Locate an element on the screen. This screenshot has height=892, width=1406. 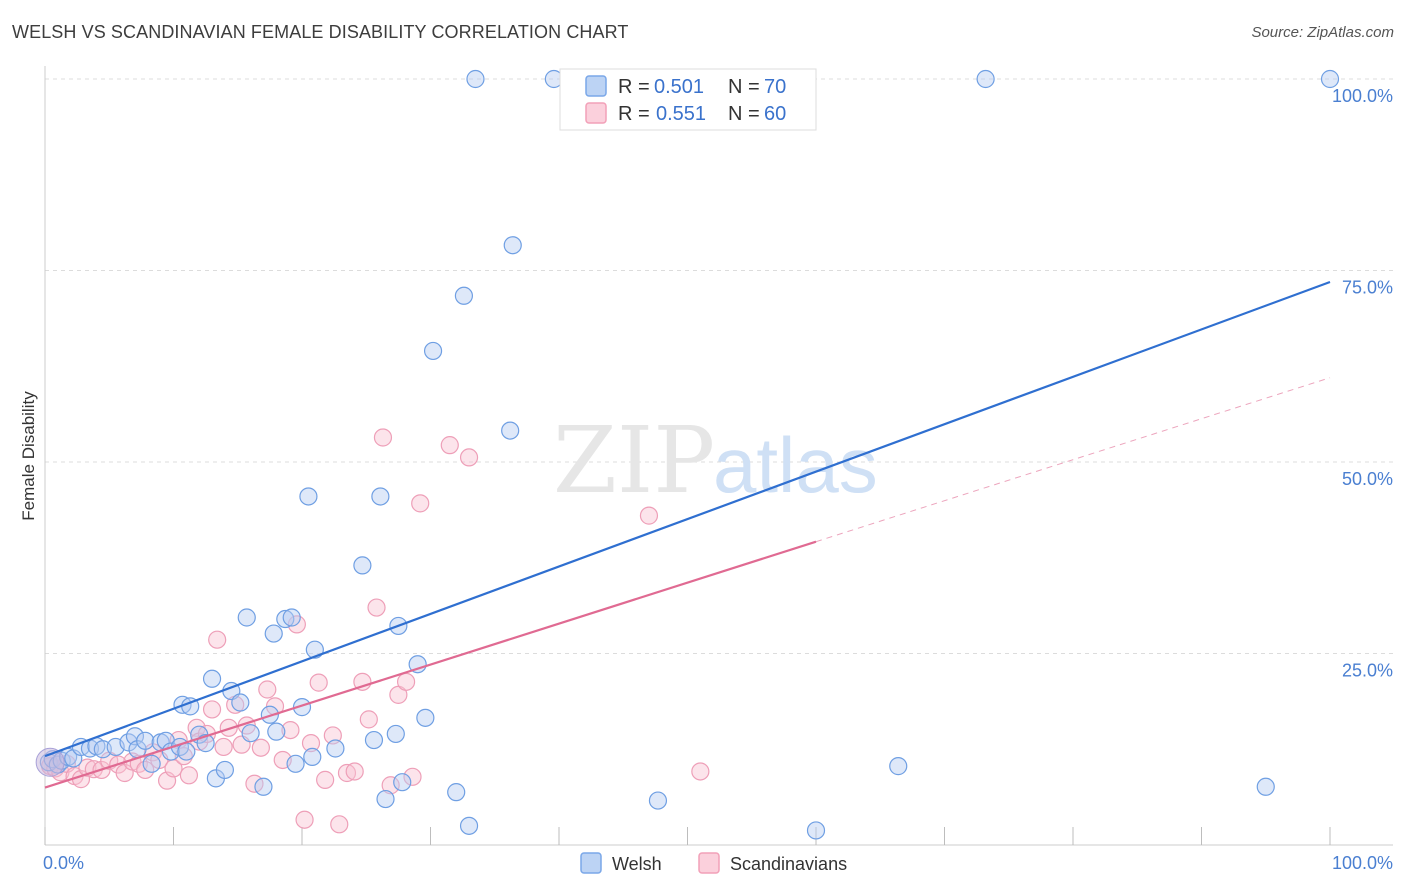
y-axis-label: Female Disability is located at coordinates (28, 456).